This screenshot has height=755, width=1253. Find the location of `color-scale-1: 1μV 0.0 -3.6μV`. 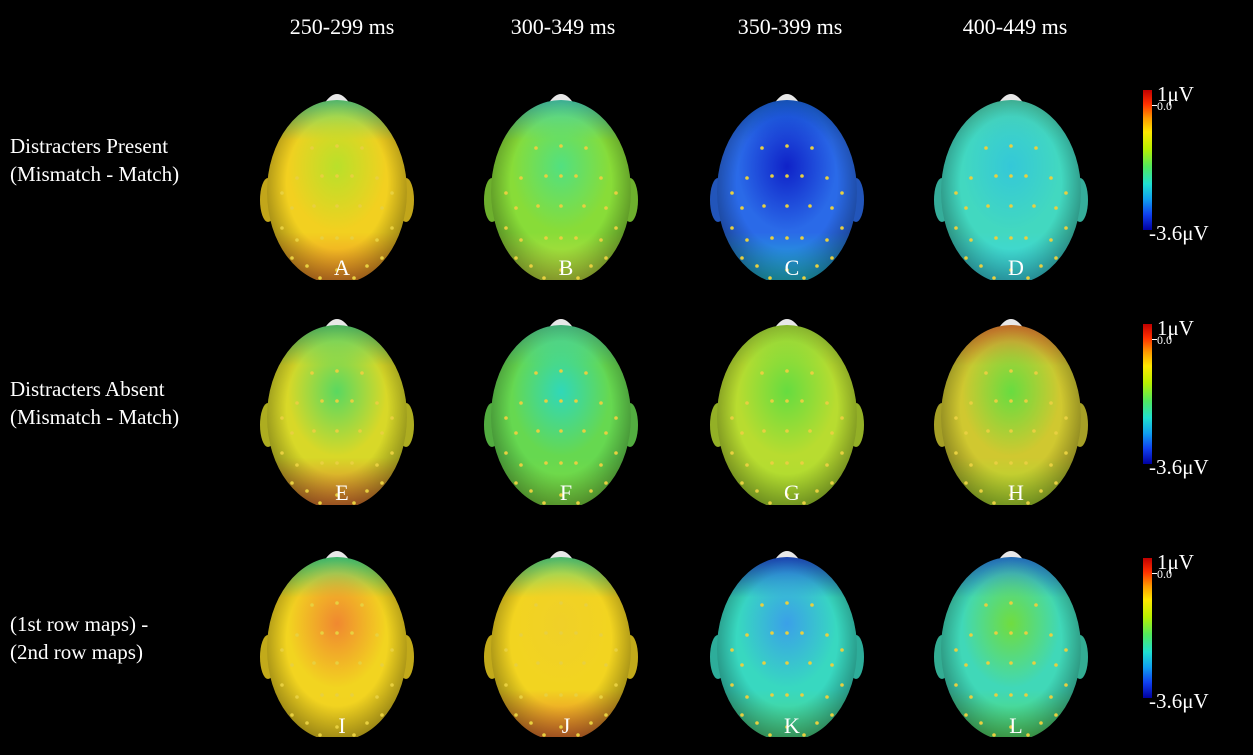

color-scale-1: 1μV 0.0 -3.6μV is located at coordinates (1180, 163).